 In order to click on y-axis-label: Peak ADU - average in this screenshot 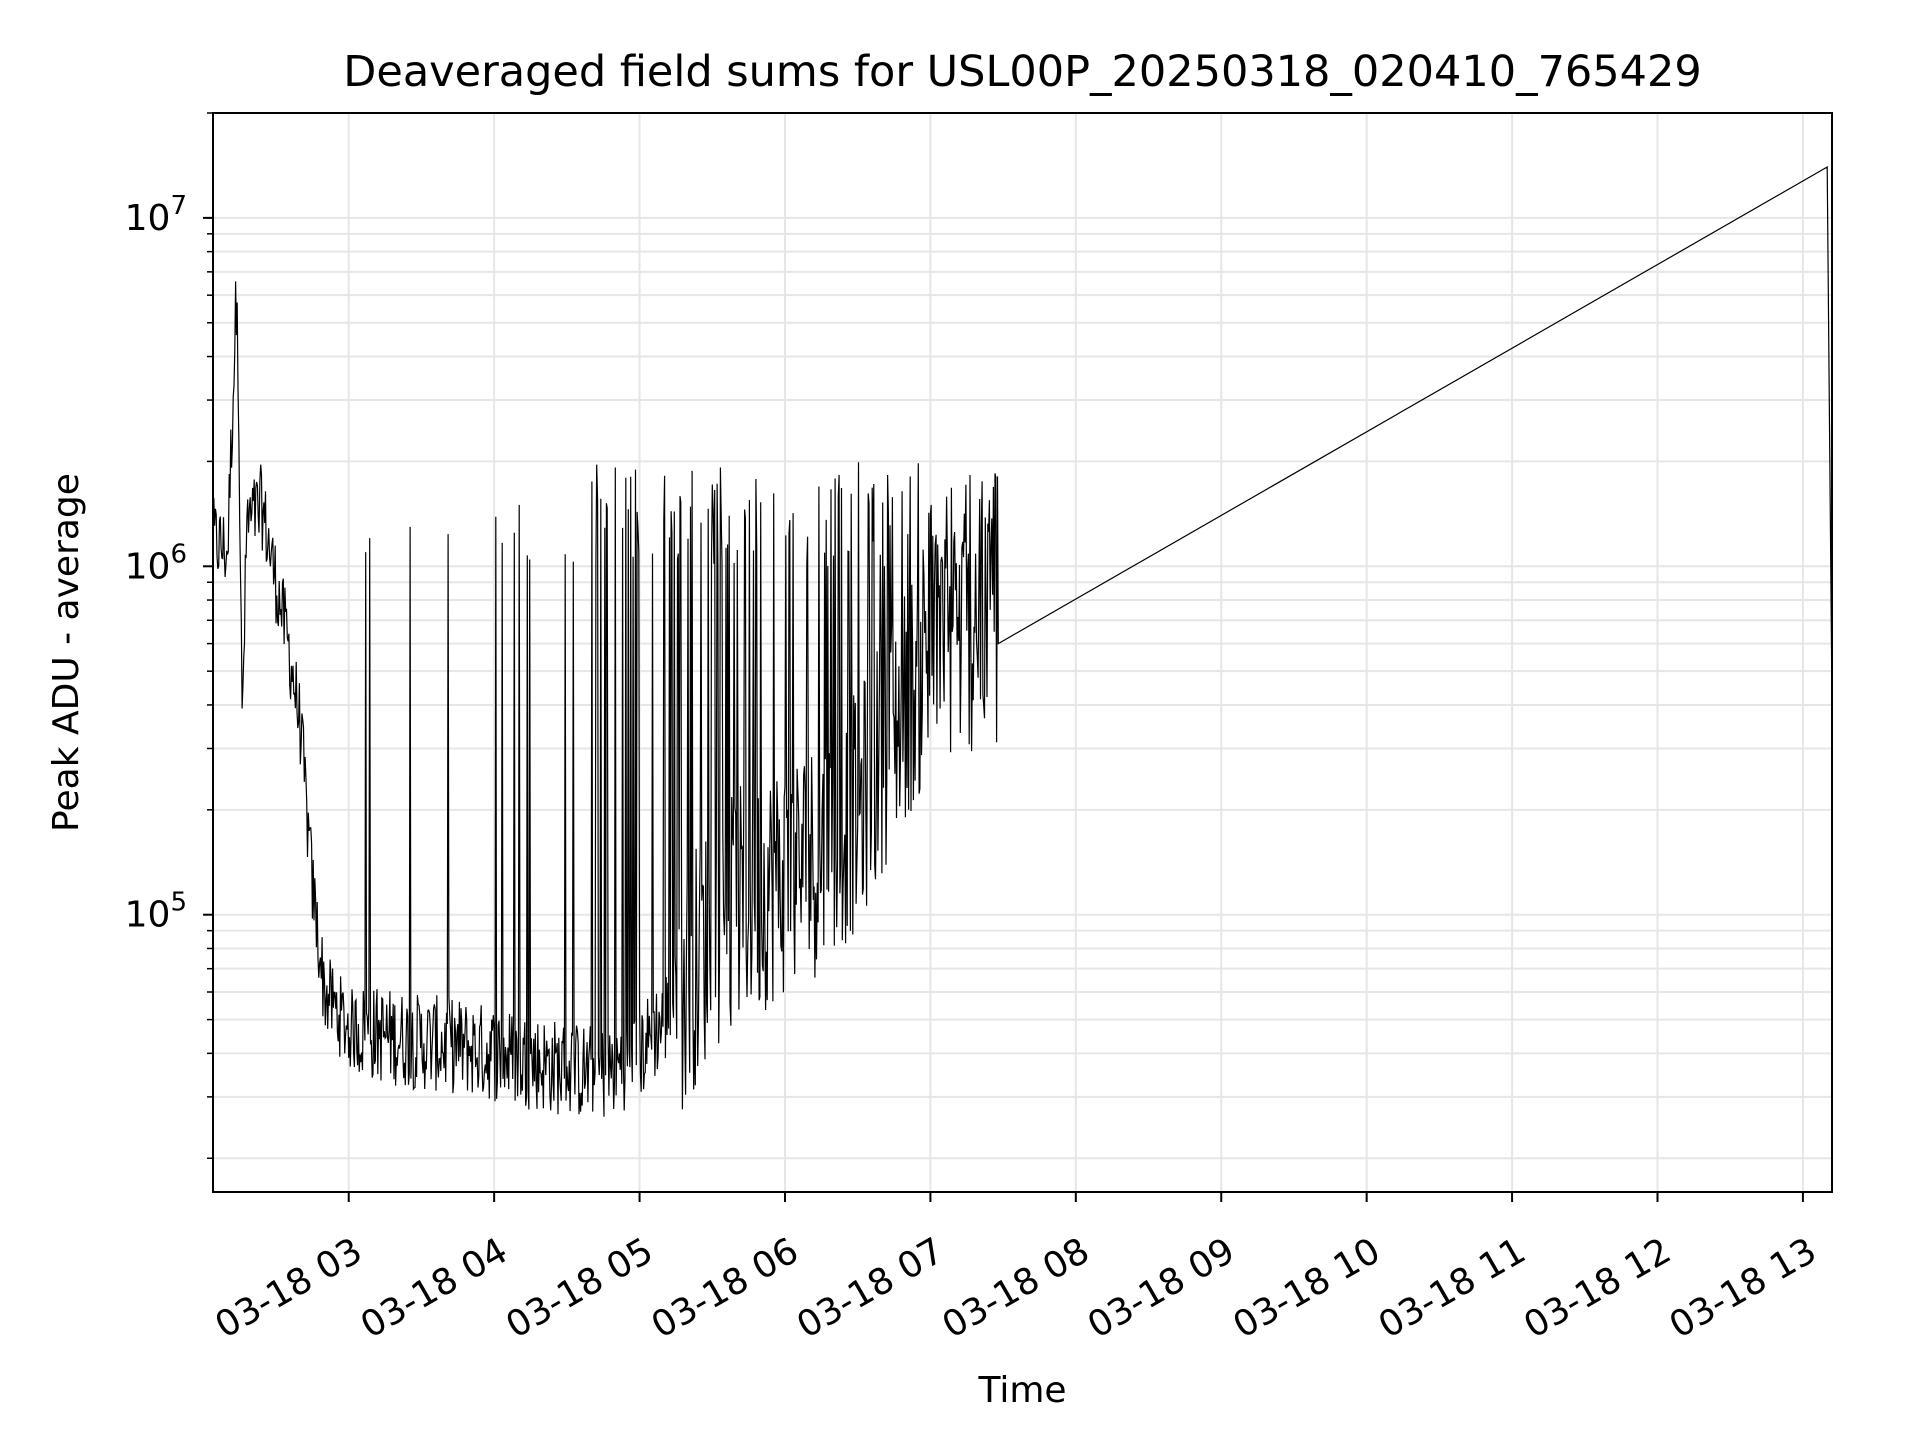, I will do `click(66, 652)`.